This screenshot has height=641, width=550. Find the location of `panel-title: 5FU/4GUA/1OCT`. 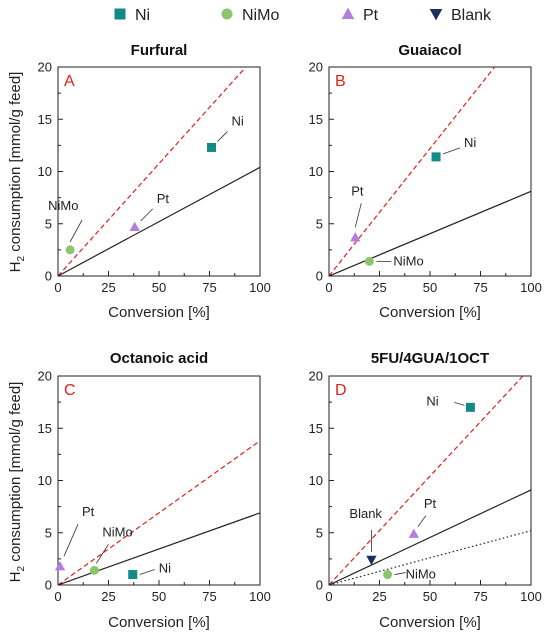

panel-title: 5FU/4GUA/1OCT is located at coordinates (430, 358).